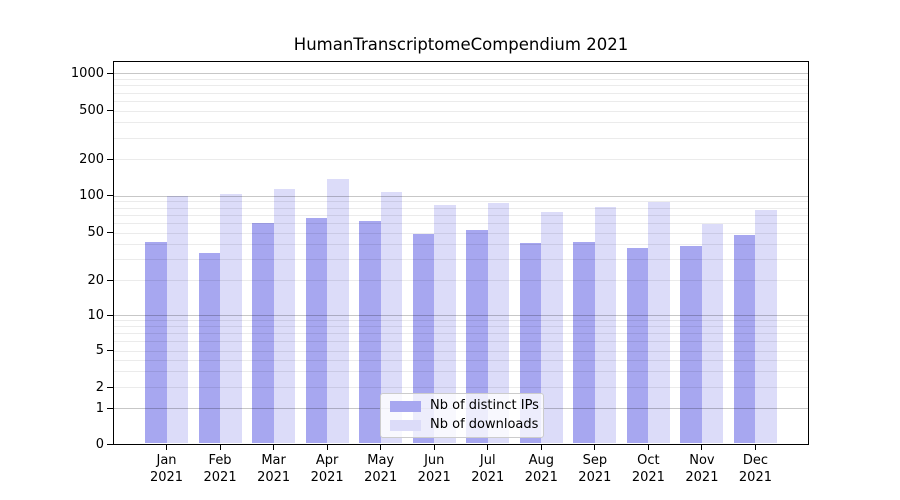  I want to click on y-tick-label: 500, so click(91, 111).